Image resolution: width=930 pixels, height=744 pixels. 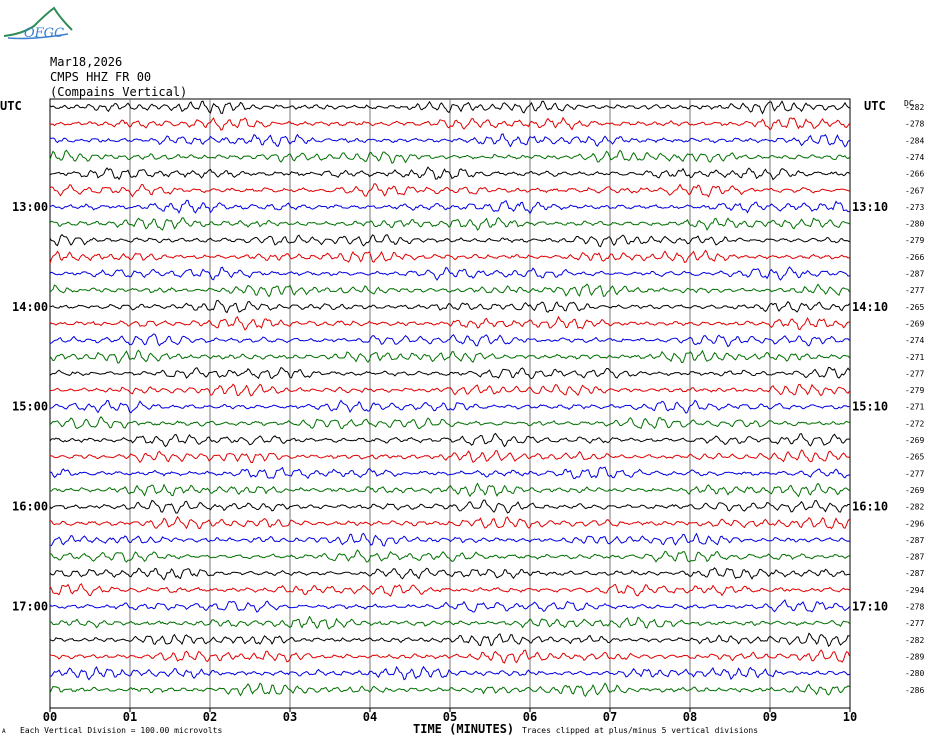 What do you see at coordinates (101, 77) in the screenshot?
I see `station-label: CMPS HHZ FR 00` at bounding box center [101, 77].